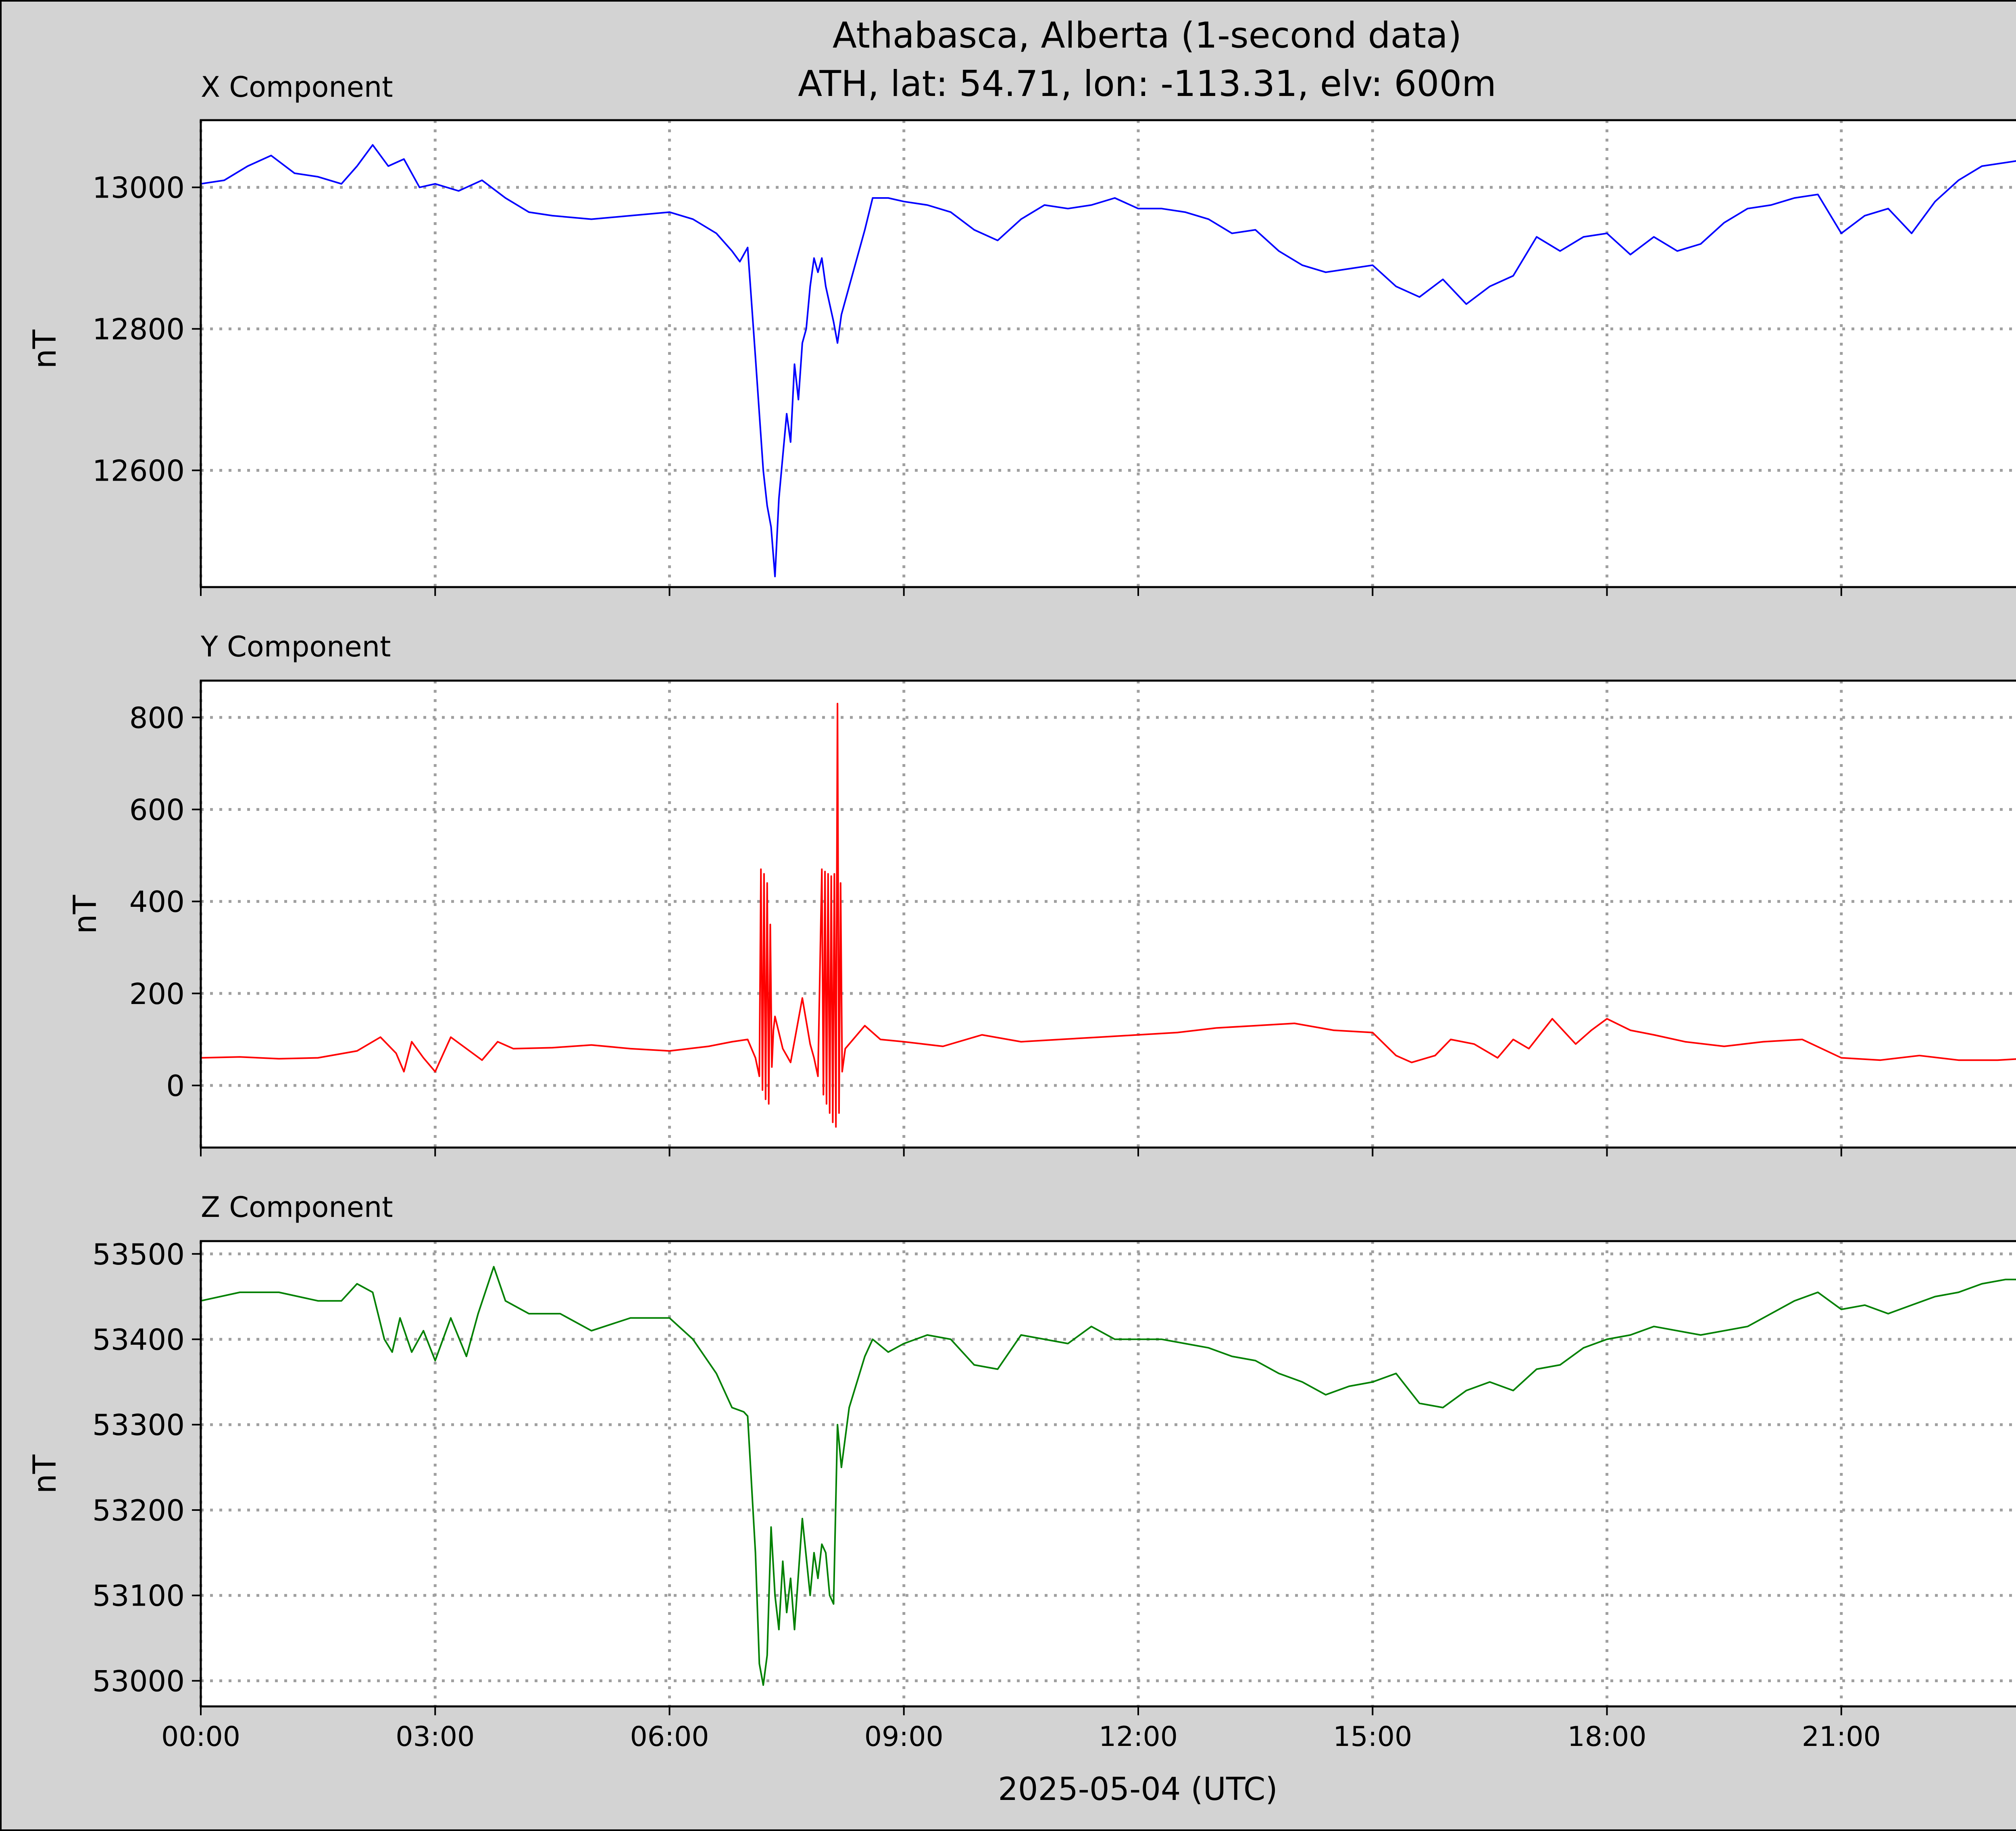 The height and width of the screenshot is (1831, 2016). Describe the element at coordinates (157, 810) in the screenshot. I see `panel-y-ytick-label-3: 600` at that location.